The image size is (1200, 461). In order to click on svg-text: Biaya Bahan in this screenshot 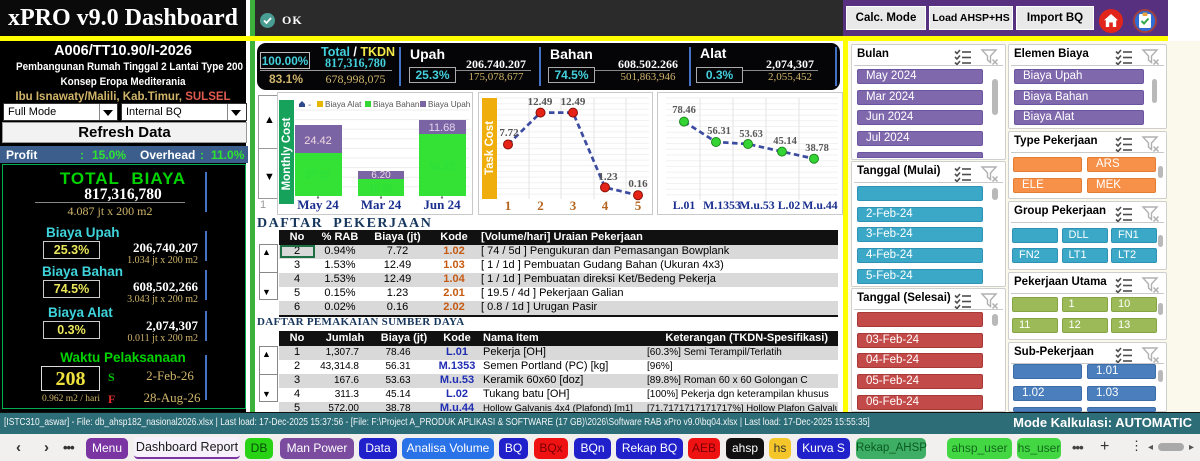, I will do `click(396, 104)`.